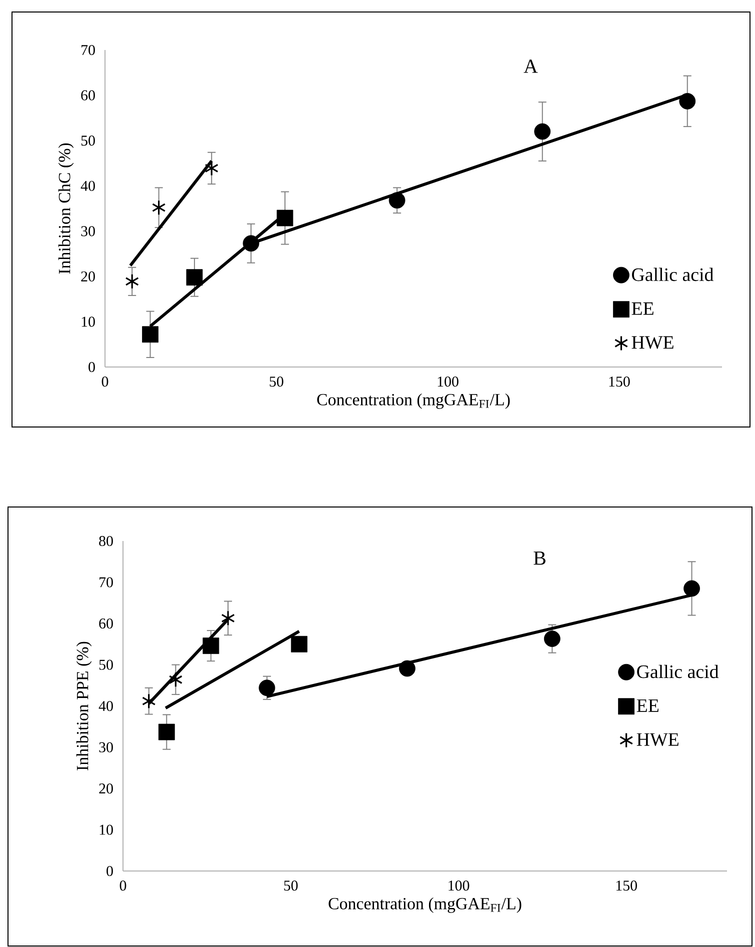 The height and width of the screenshot is (947, 755). I want to click on chart-title: B, so click(540, 558).